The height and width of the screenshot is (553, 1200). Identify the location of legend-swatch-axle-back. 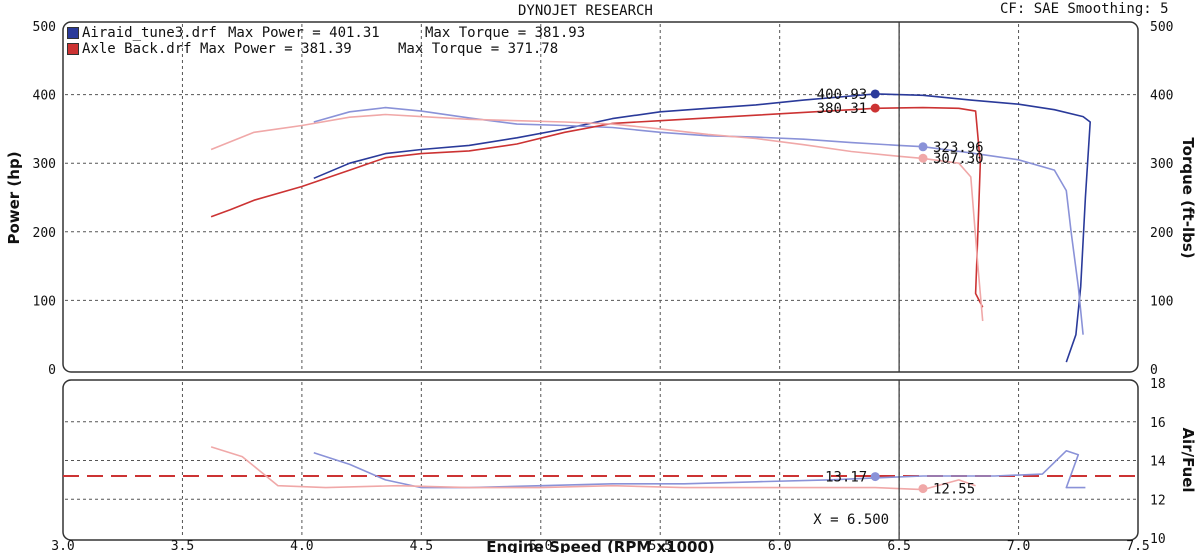
(73, 49).